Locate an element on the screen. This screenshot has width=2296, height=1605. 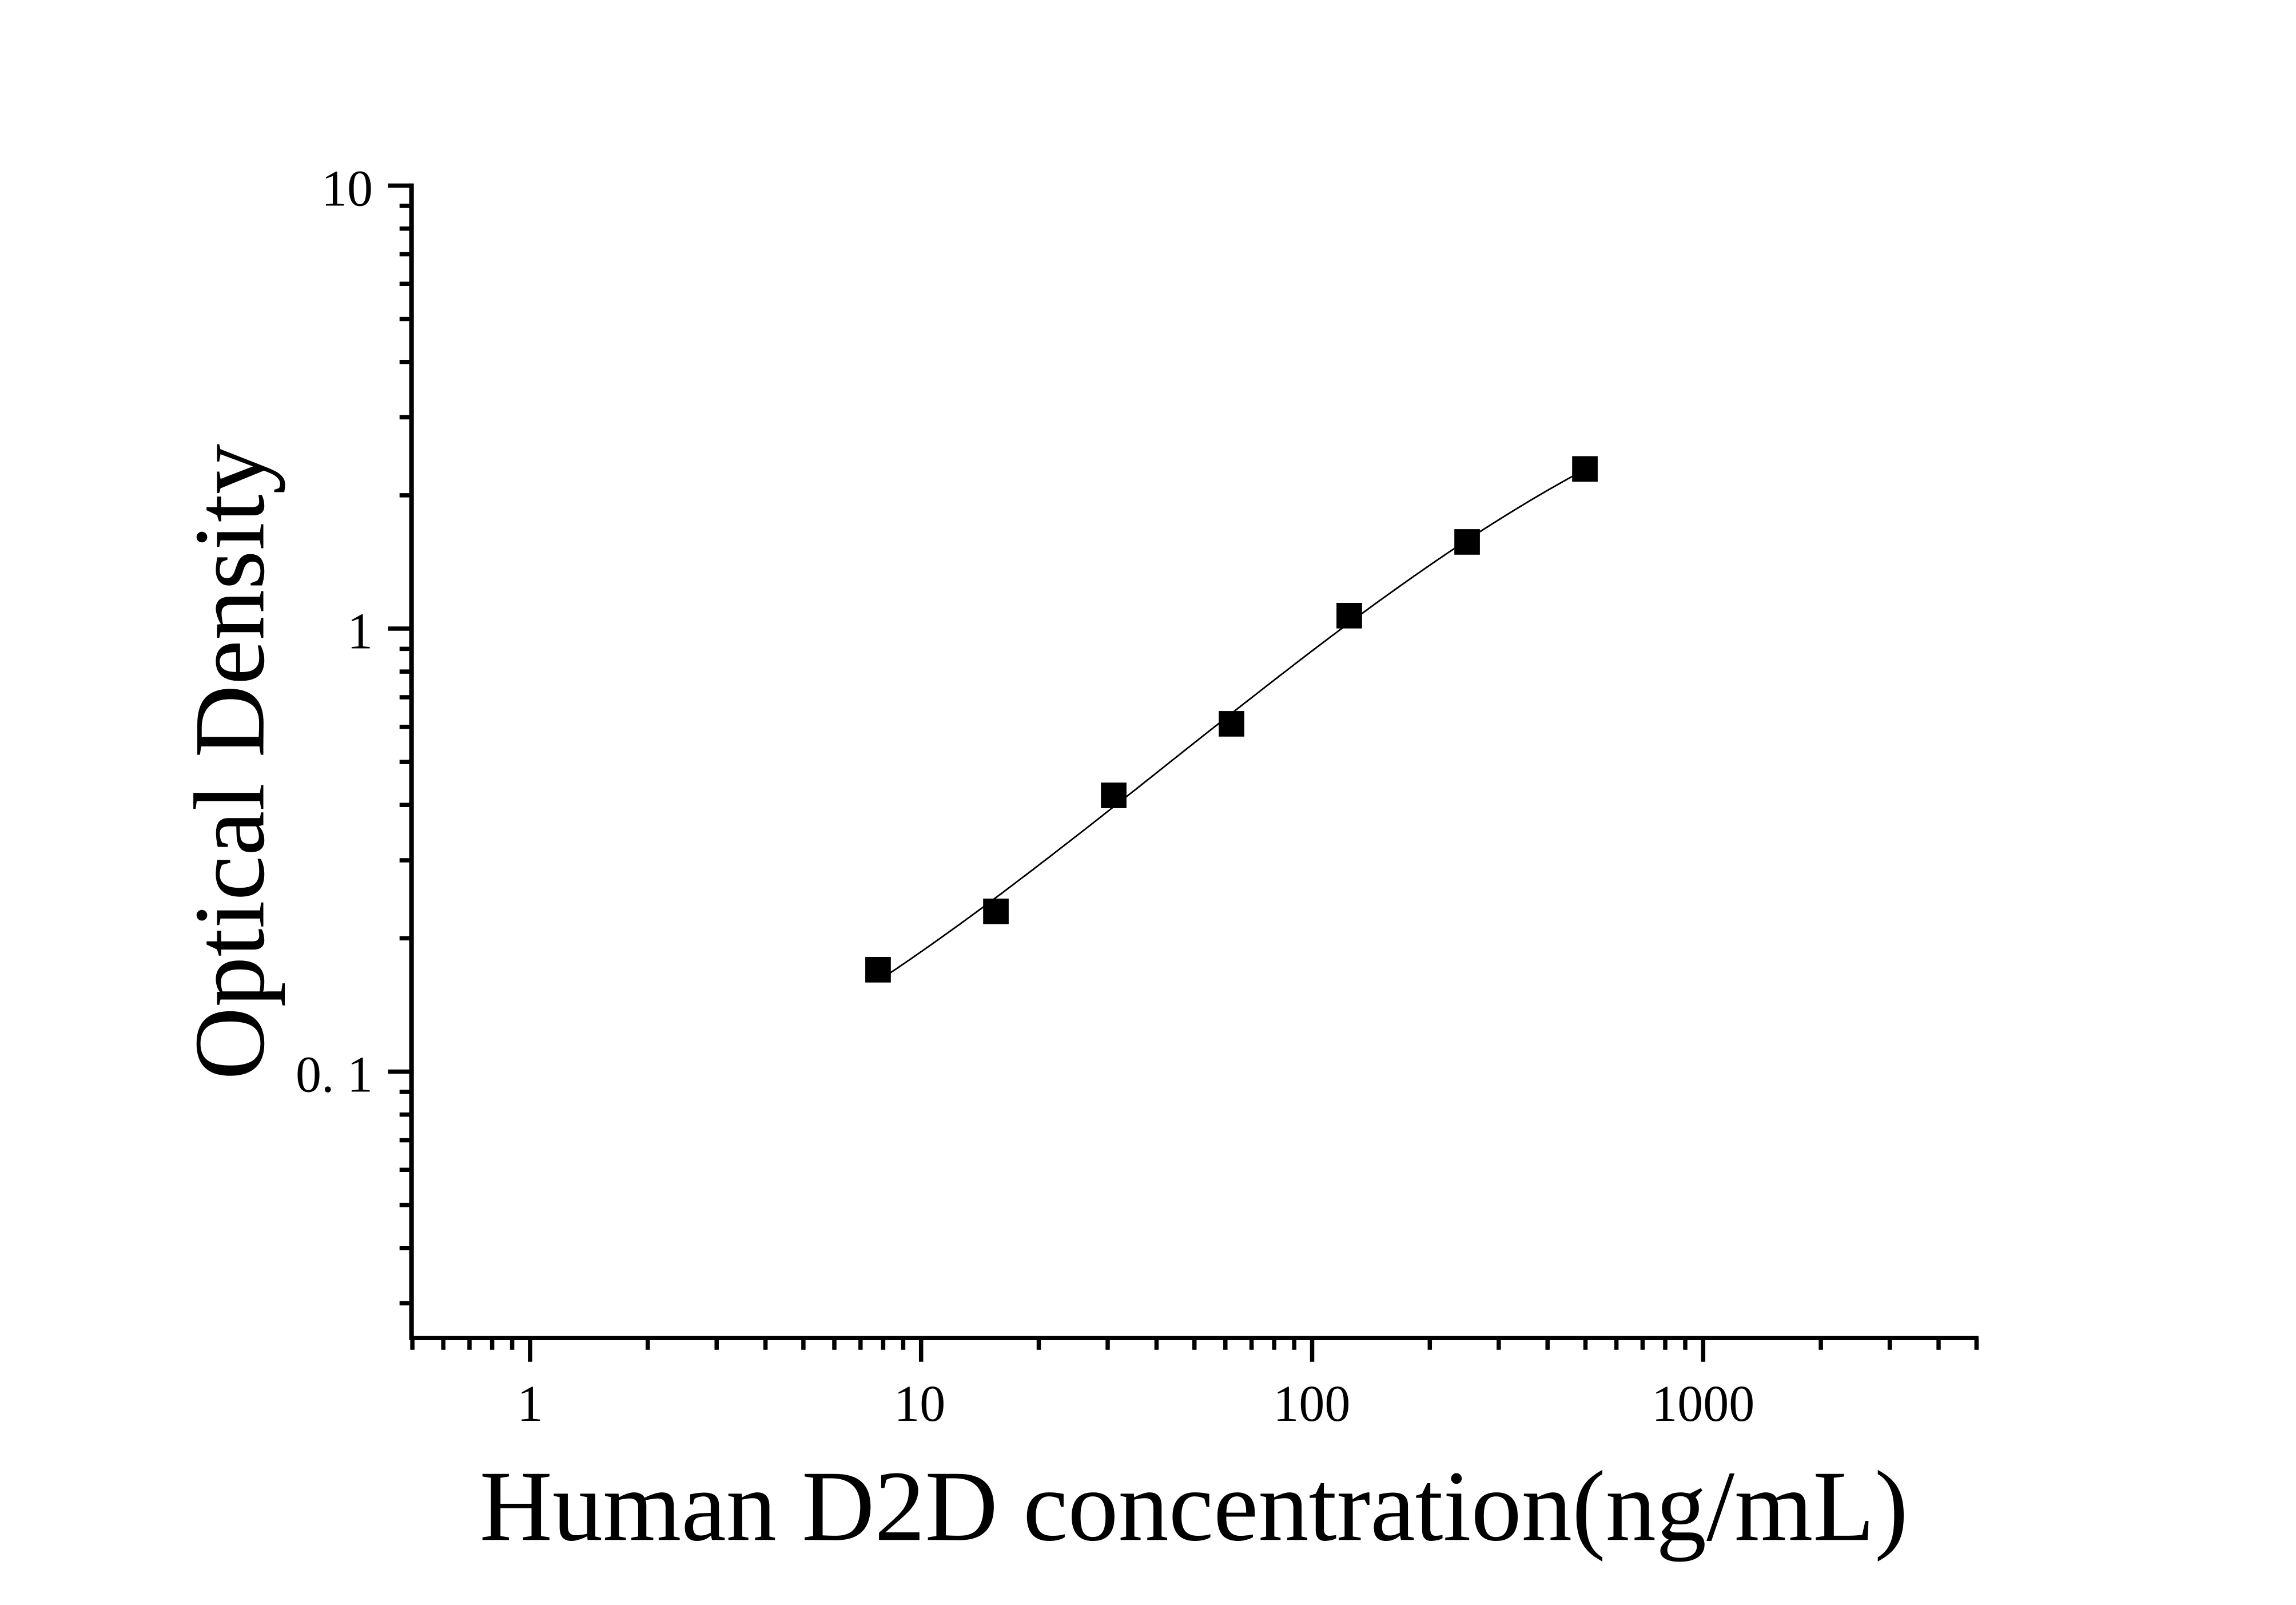
svg-text: 0. 1 is located at coordinates (335, 1074).